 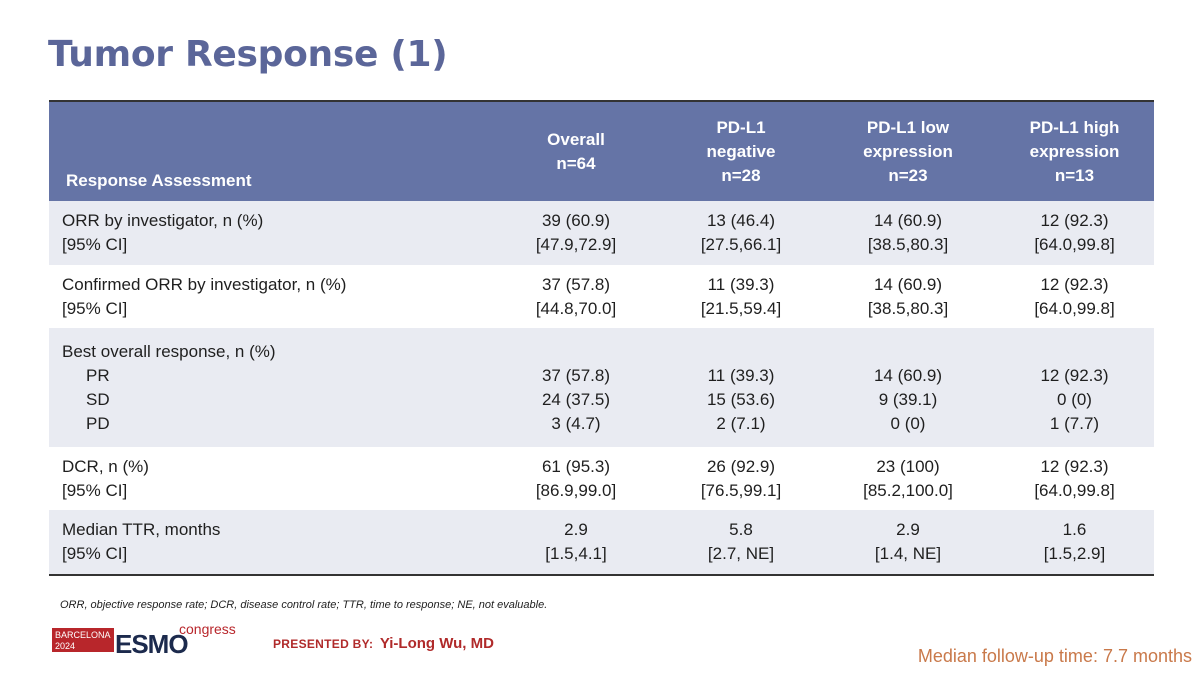 I want to click on header-pdl1-high: PD-L1 high expression n=13, so click(x=1074, y=151).